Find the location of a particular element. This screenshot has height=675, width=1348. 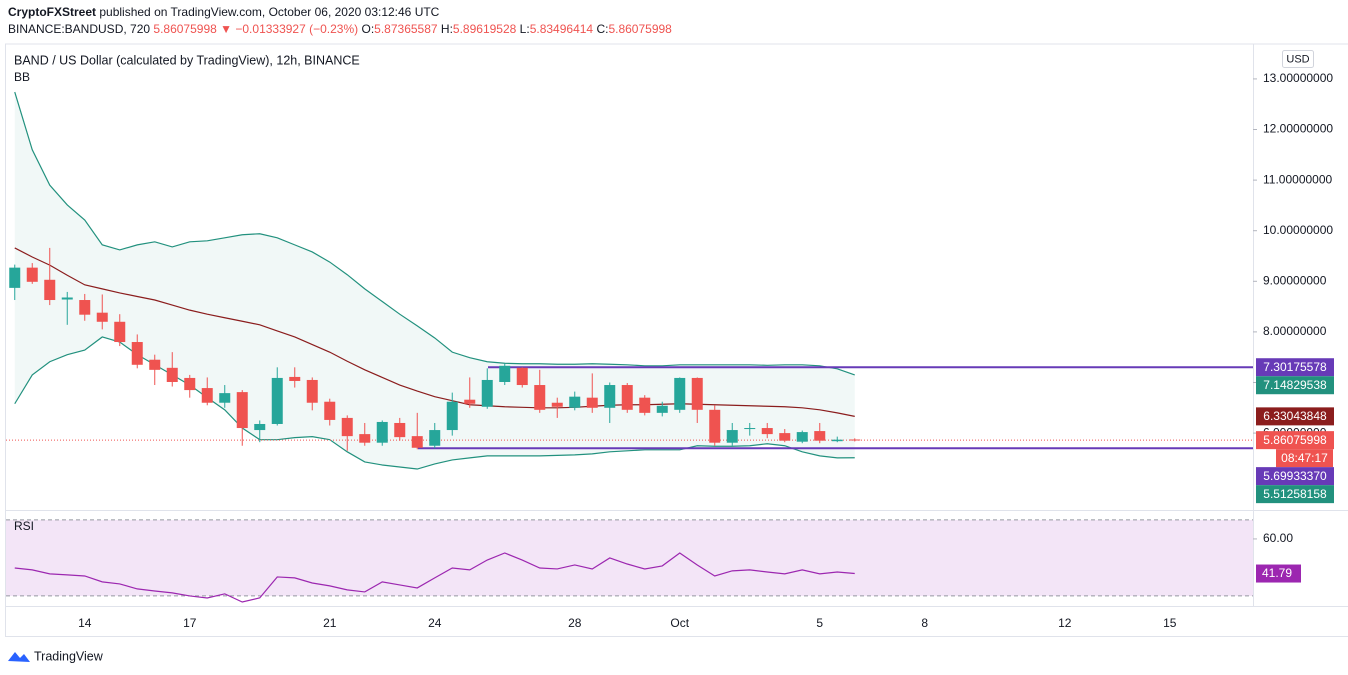

price-label: 5.86075998 is located at coordinates (1295, 440).